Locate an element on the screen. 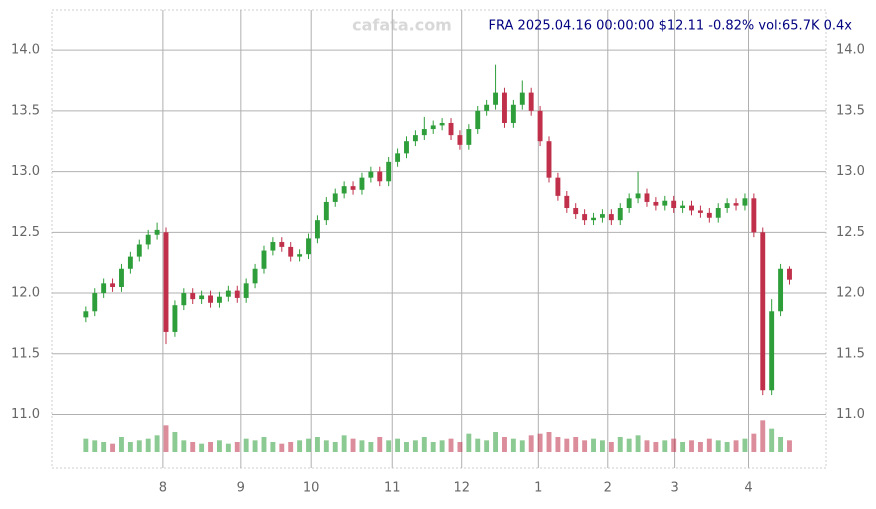 The height and width of the screenshot is (509, 876). y-tick-label-right: 14.0 is located at coordinates (850, 50).